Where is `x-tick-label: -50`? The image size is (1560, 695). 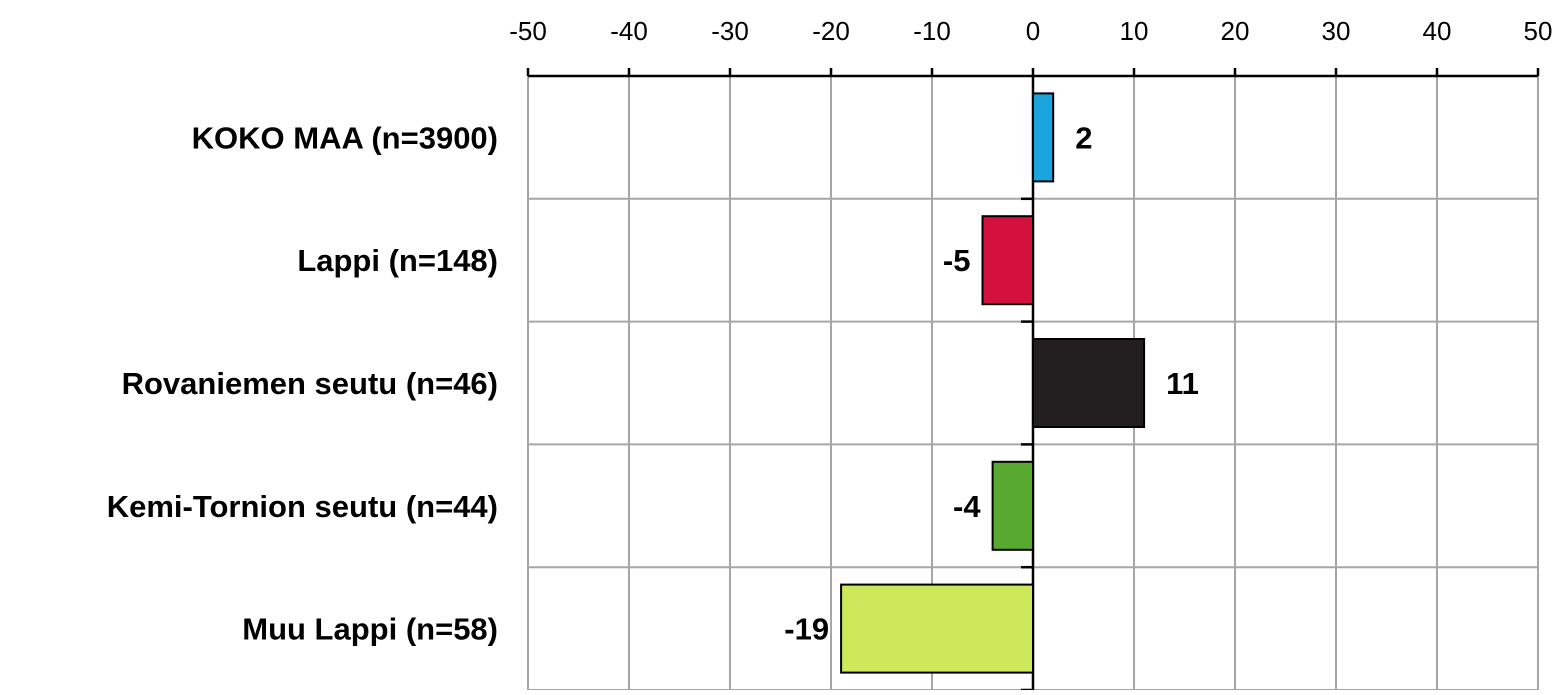 x-tick-label: -50 is located at coordinates (528, 31).